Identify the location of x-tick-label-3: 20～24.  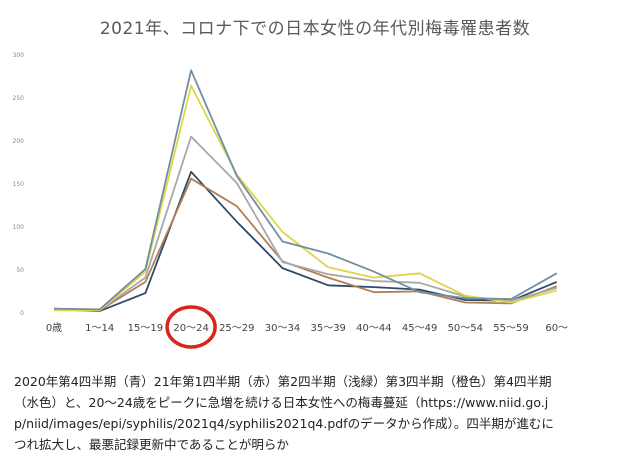
(190, 328).